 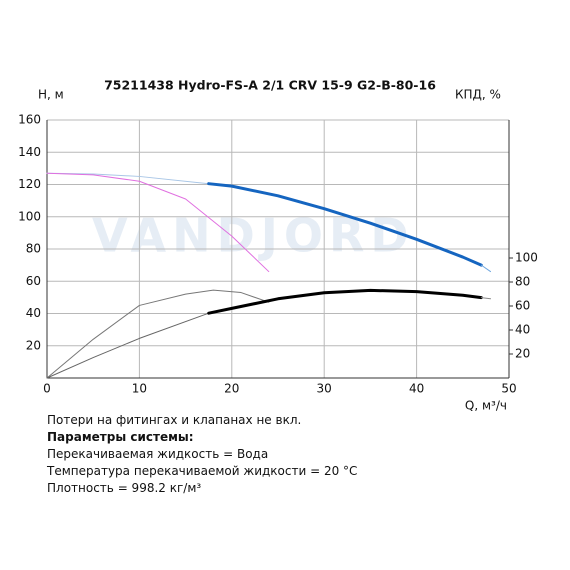 I want to click on y-tick-label: 40, so click(x=33, y=313).